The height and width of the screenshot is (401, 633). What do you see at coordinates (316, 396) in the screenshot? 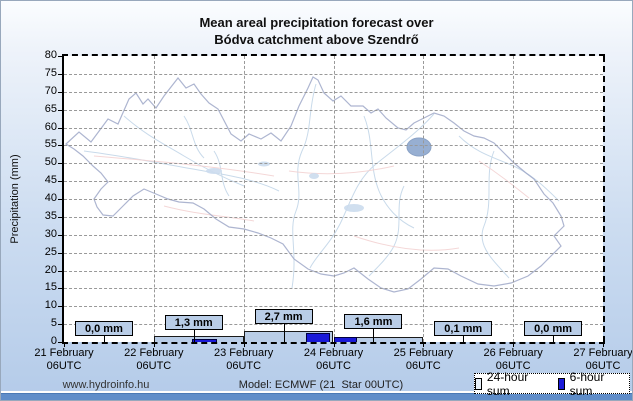
I see `bottom-strip` at bounding box center [316, 396].